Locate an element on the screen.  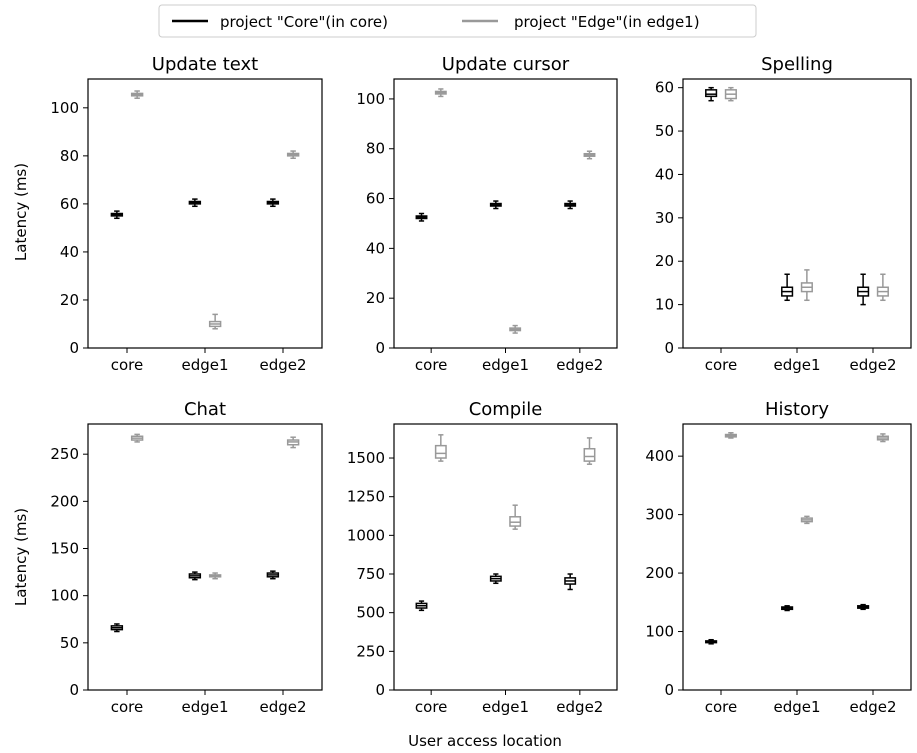
subplot-update-text: Update text 0 20 40 60 80 100 core edge1 edge2 is located at coordinates (186, 214).